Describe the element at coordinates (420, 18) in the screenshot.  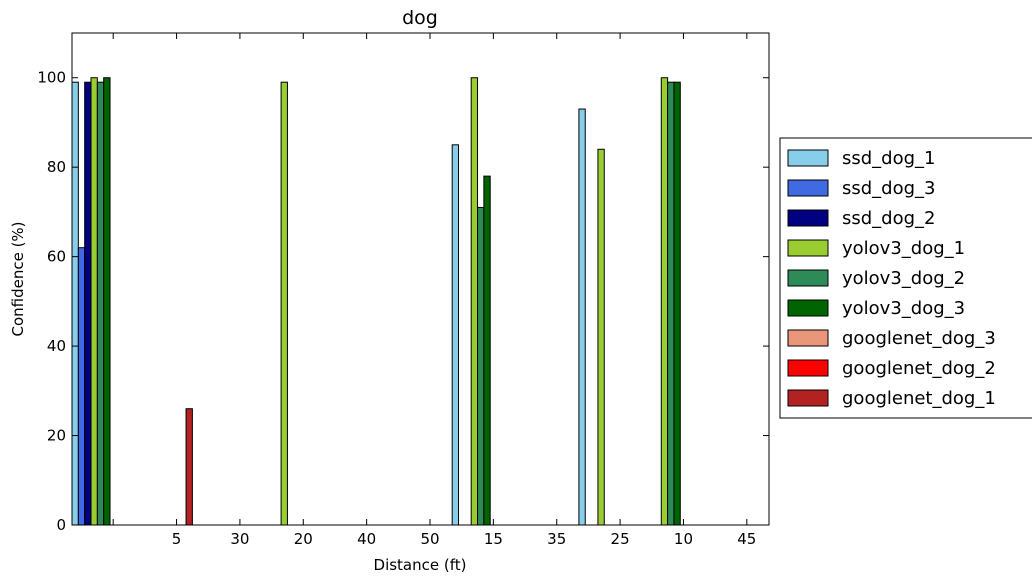
I see `chart-title: dog` at that location.